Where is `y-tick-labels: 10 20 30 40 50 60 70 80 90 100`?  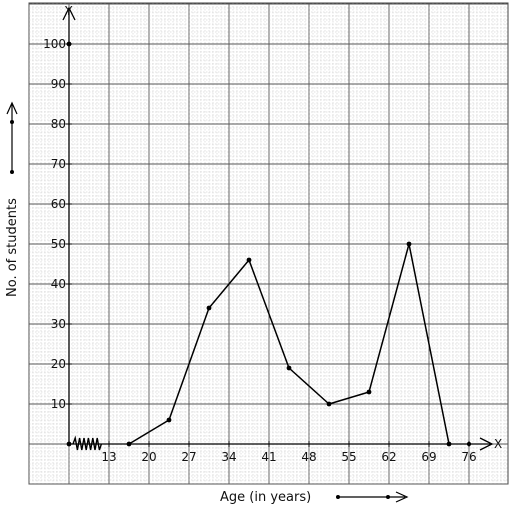
y-tick-labels: 10 20 30 40 50 60 70 80 90 100 is located at coordinates (57, 224).